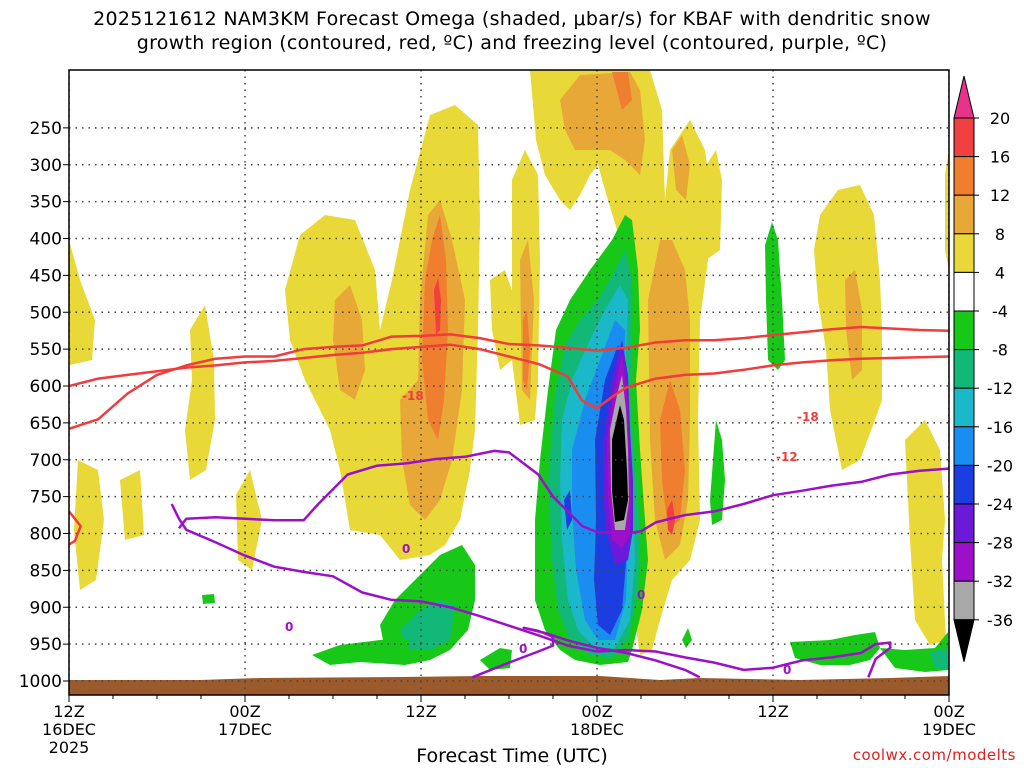 Image resolution: width=1024 pixels, height=768 pixels. Describe the element at coordinates (1000, 388) in the screenshot. I see `colorbar-label: -12` at that location.